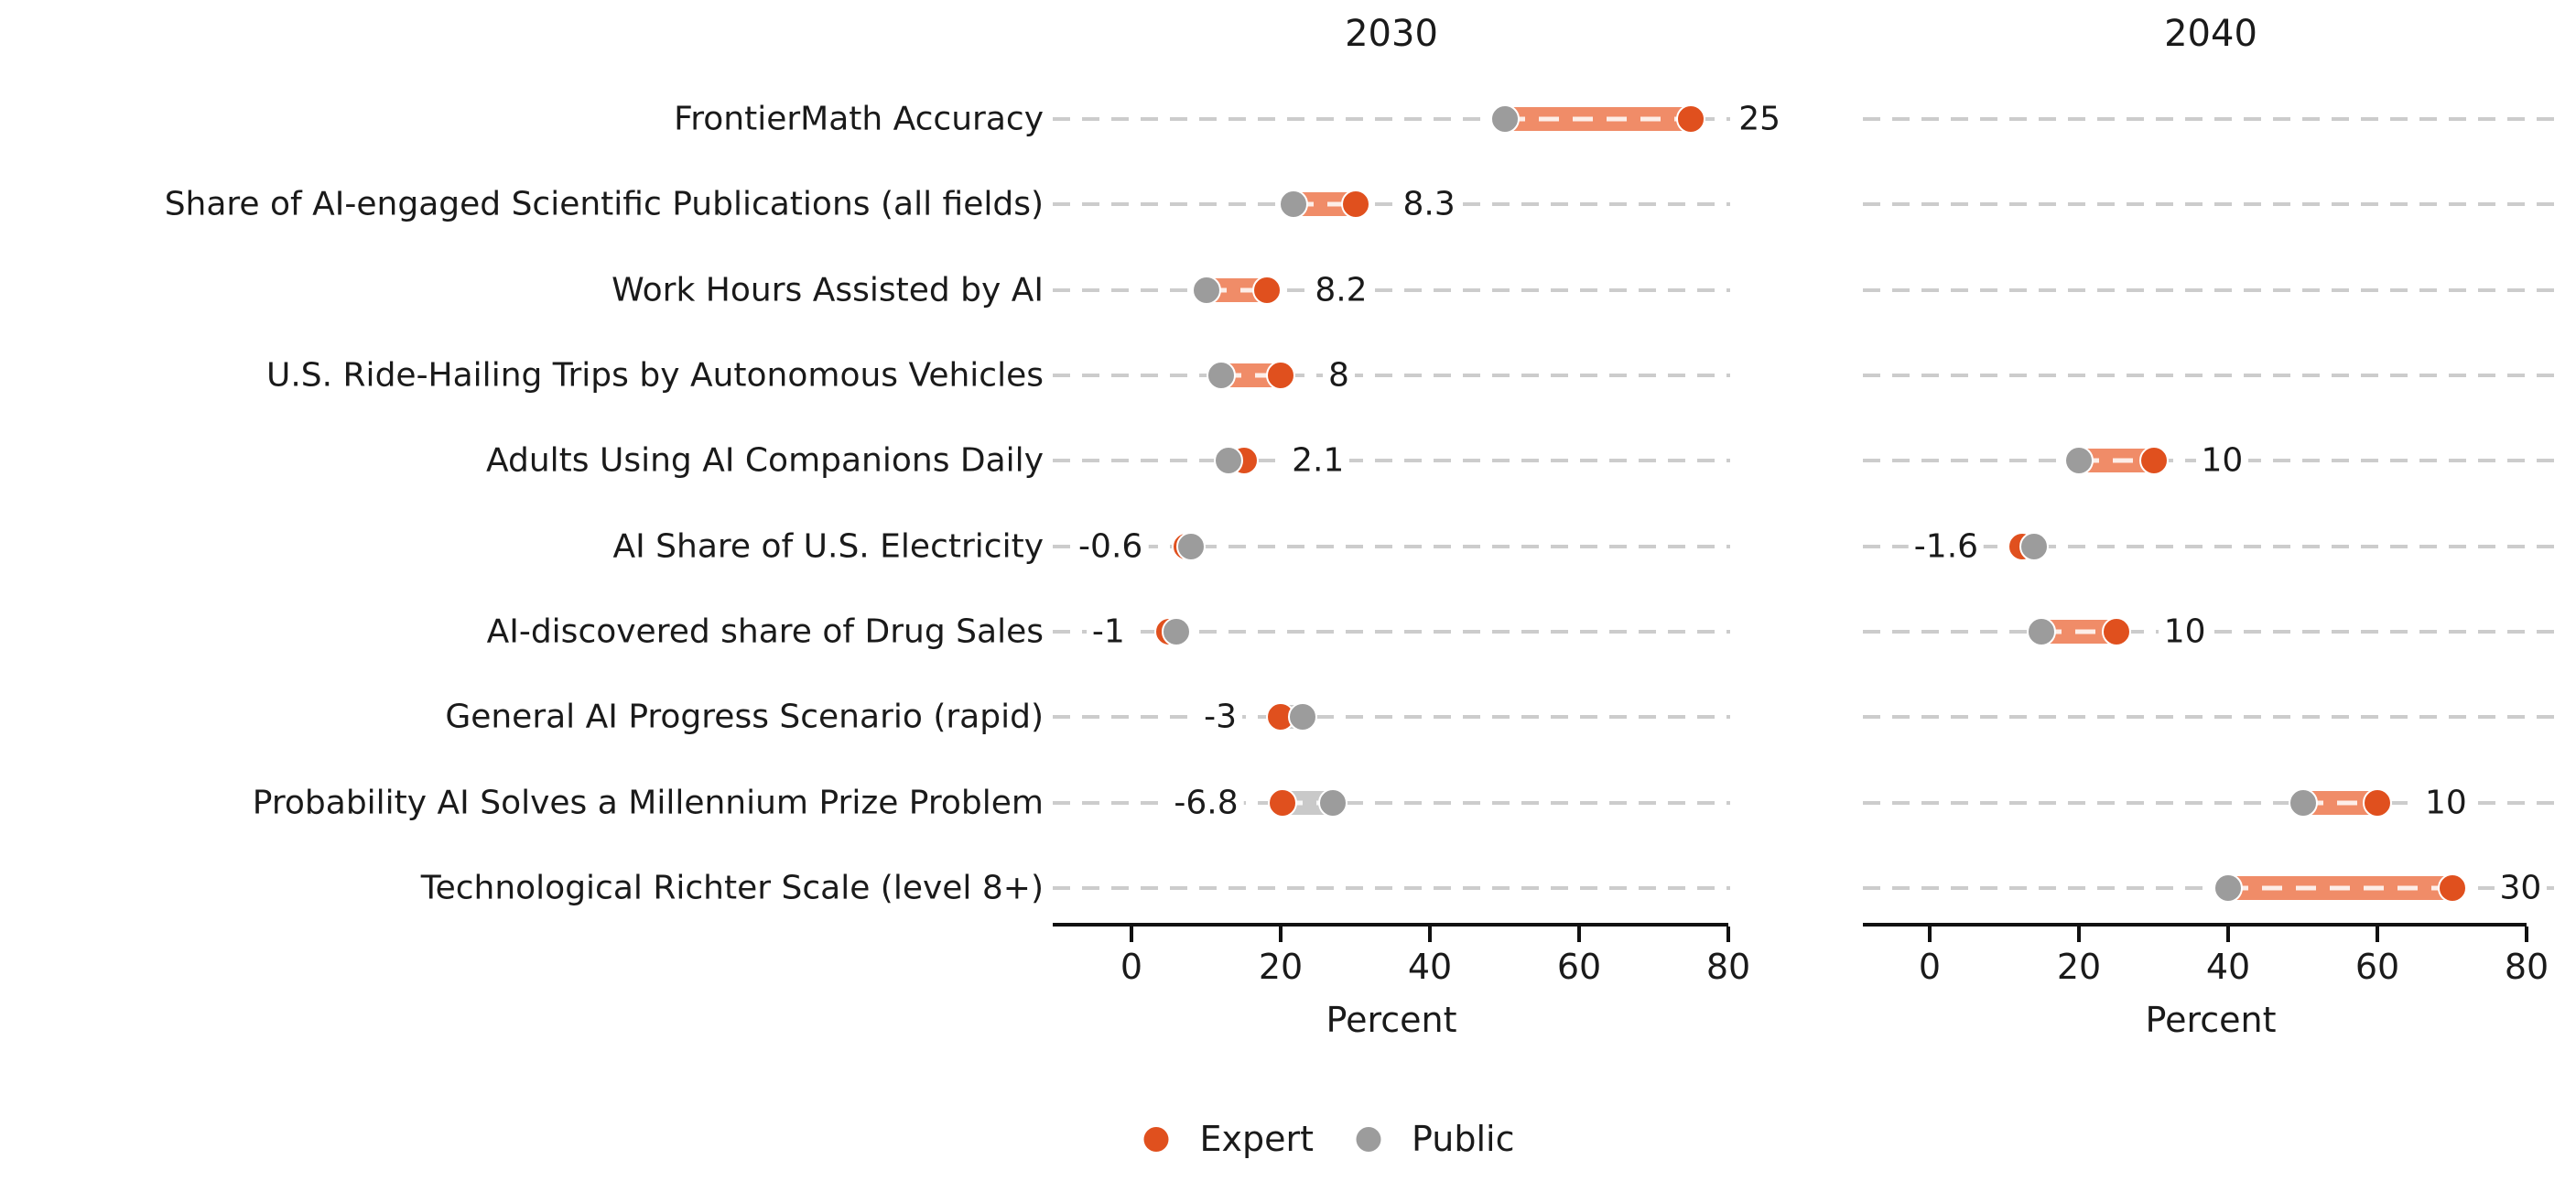 The height and width of the screenshot is (1203, 2576). I want to click on legend-entry-expert: Expert, so click(1229, 1139).